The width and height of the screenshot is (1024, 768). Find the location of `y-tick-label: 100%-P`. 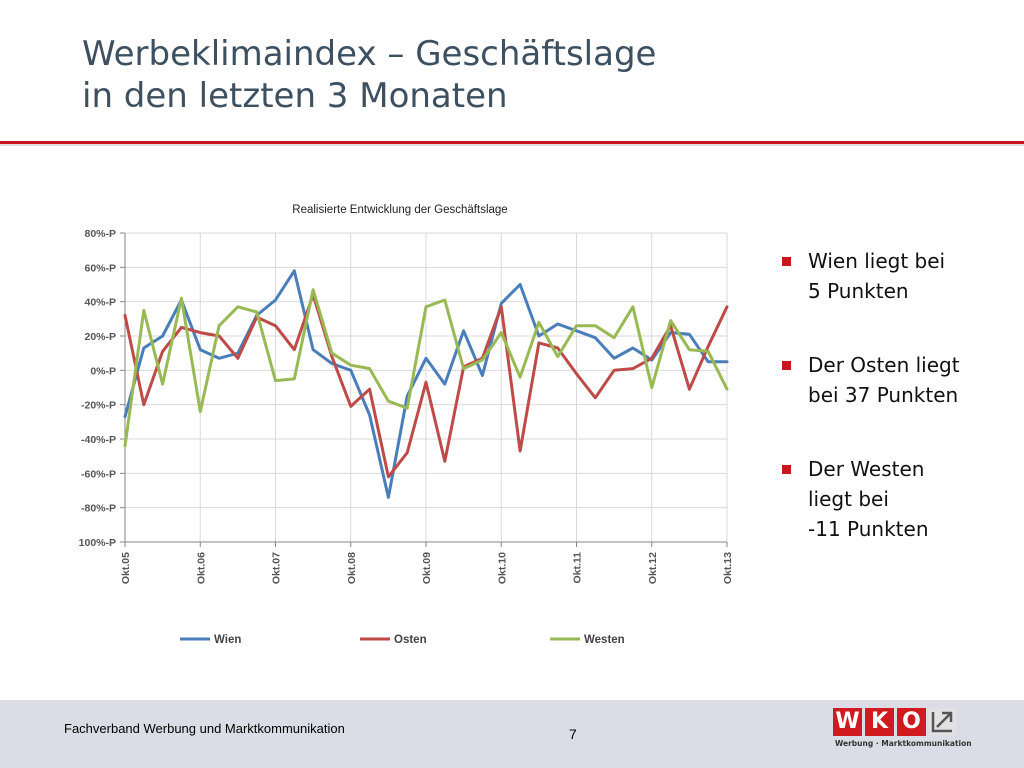

y-tick-label: 100%-P is located at coordinates (97, 543).